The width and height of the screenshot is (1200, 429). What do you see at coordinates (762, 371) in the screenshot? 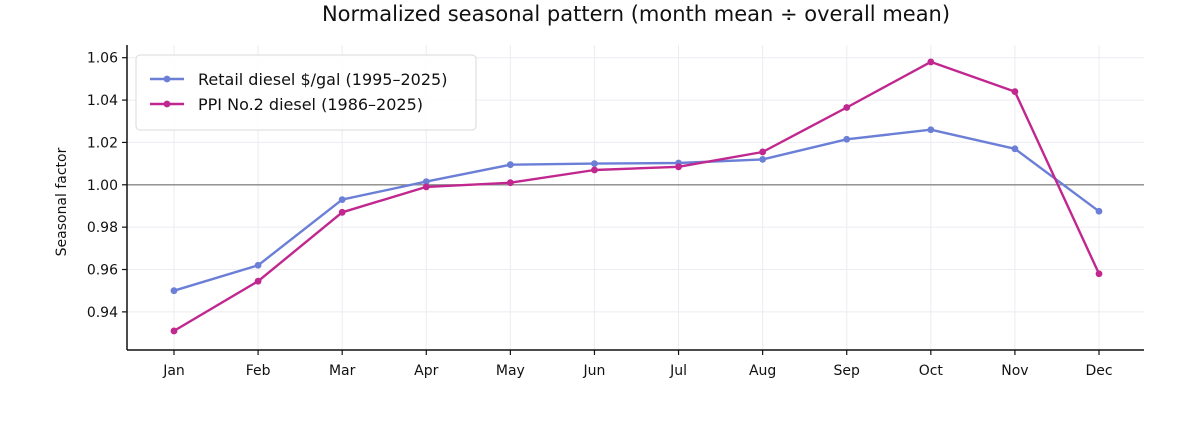
I see `x-tick-label: Aug` at bounding box center [762, 371].